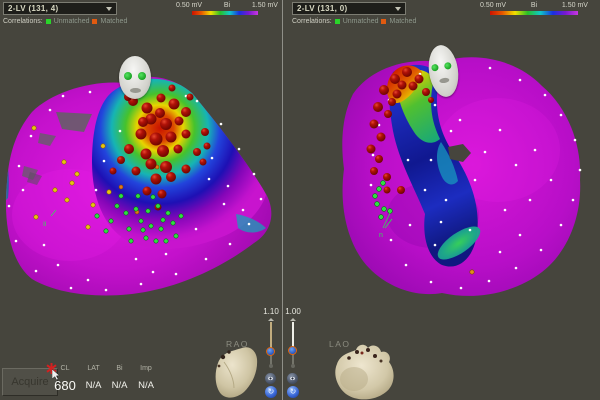 The height and width of the screenshot is (400, 600). Describe the element at coordinates (119, 385) in the screenshot. I see `bi-value: N/A` at that location.